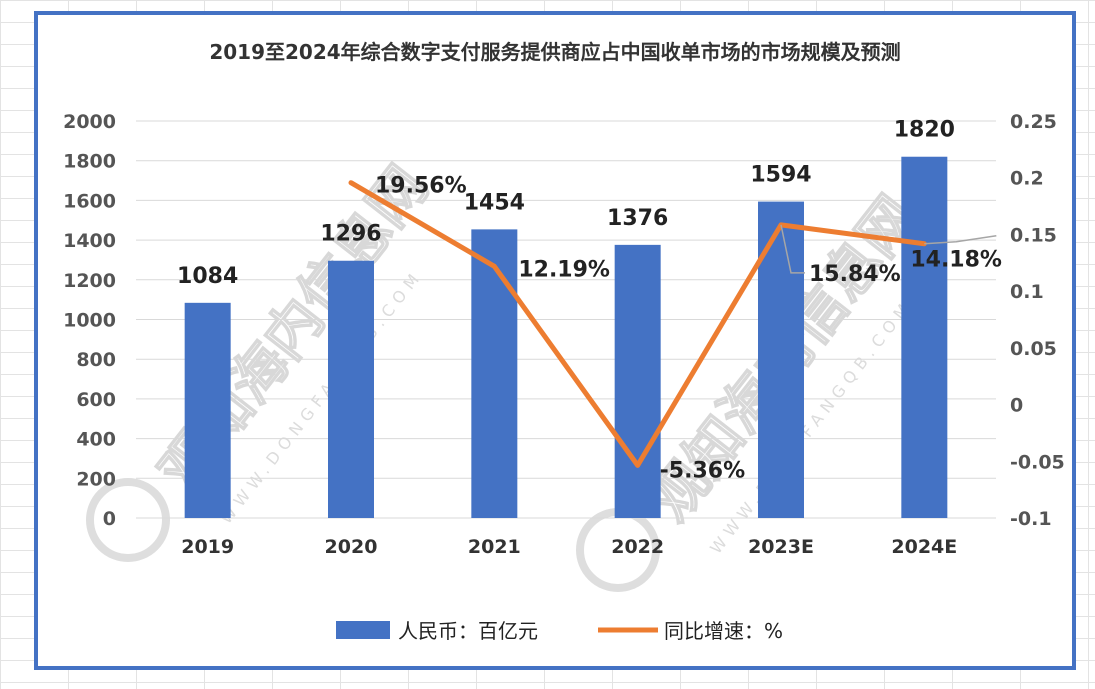 This screenshot has width=1095, height=689. I want to click on right-tick-label: 0.15, so click(1033, 235).